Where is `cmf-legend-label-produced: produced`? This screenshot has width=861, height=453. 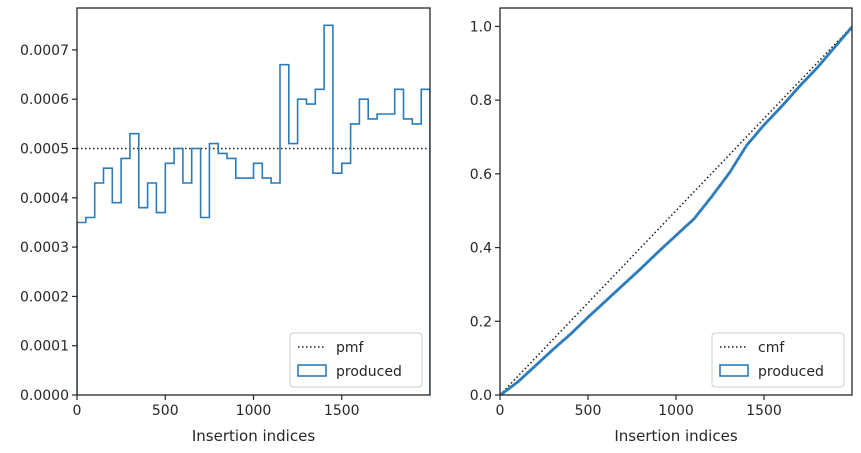 cmf-legend-label-produced: produced is located at coordinates (791, 372).